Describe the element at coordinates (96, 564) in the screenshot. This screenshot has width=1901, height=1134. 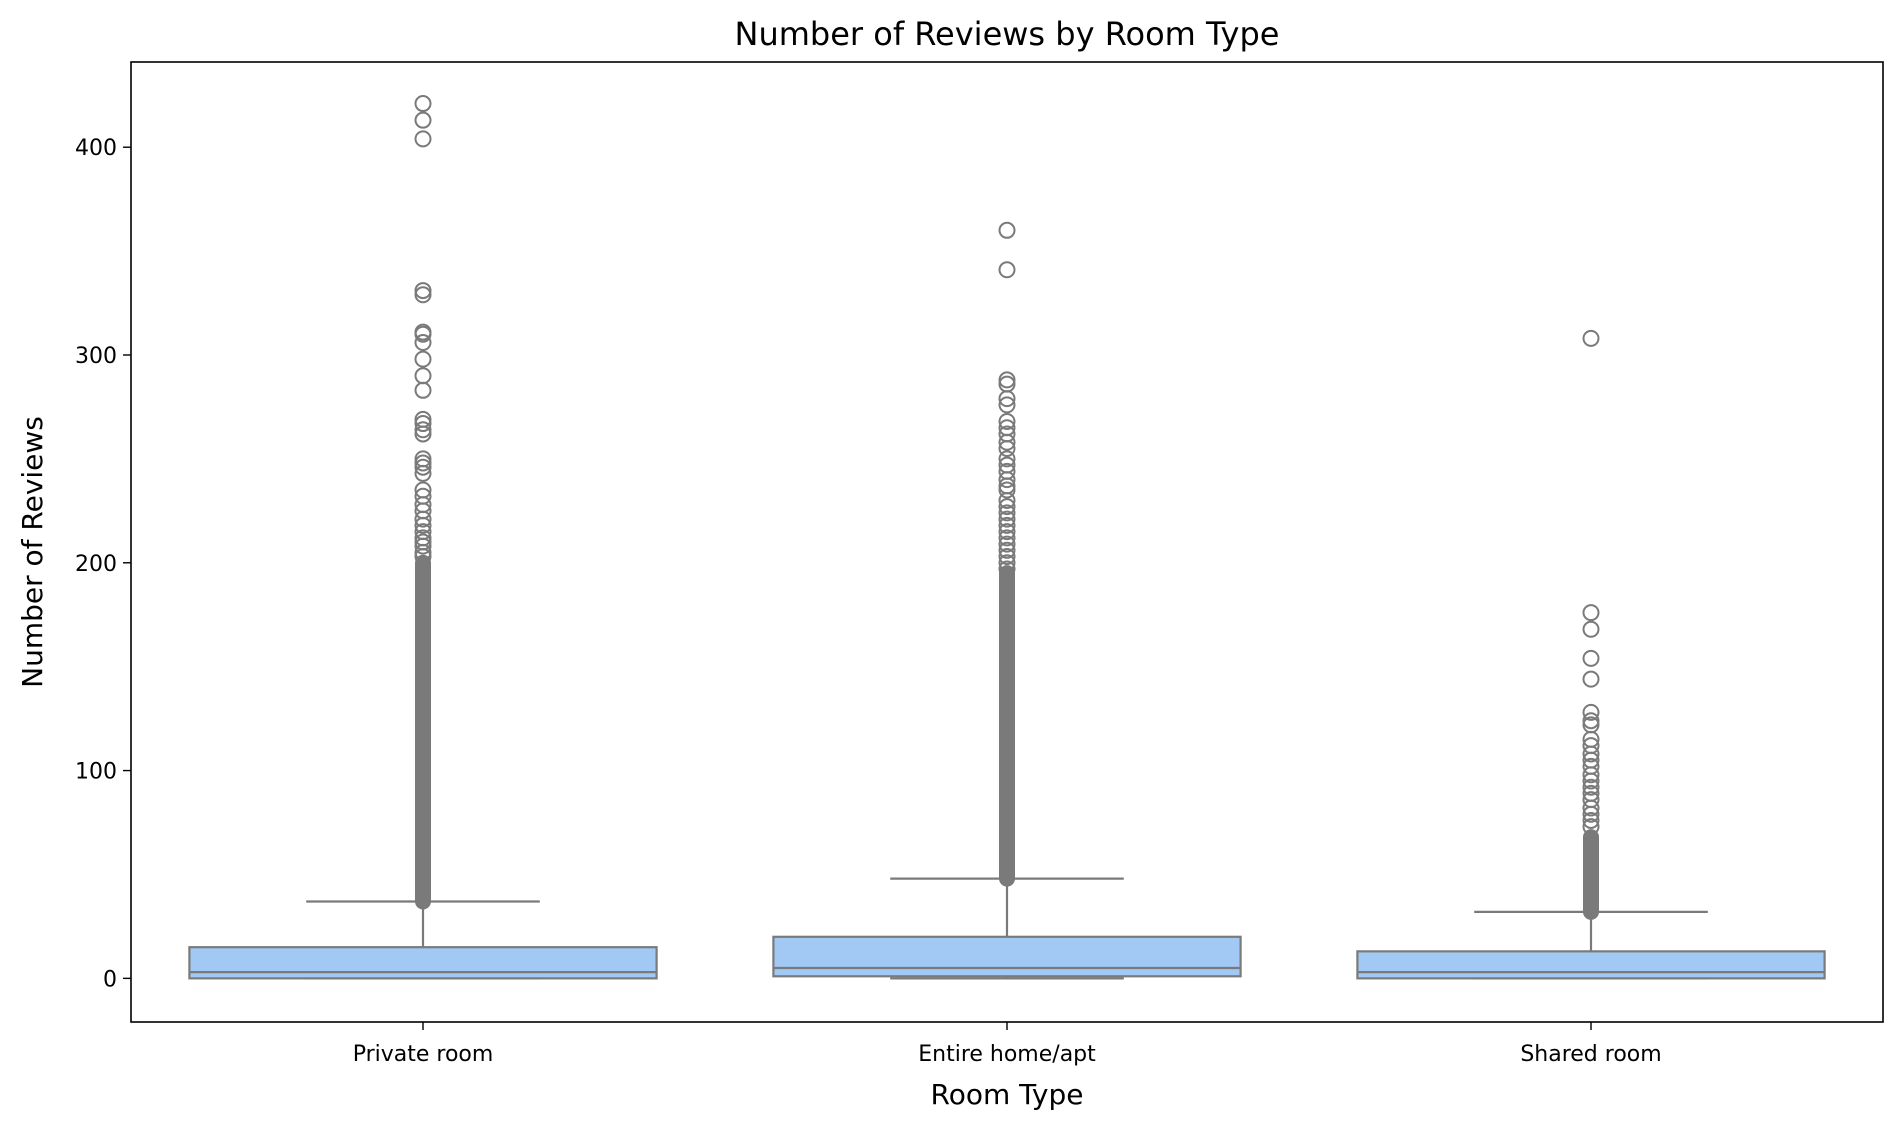
I see `y-tick-label: 200` at that location.